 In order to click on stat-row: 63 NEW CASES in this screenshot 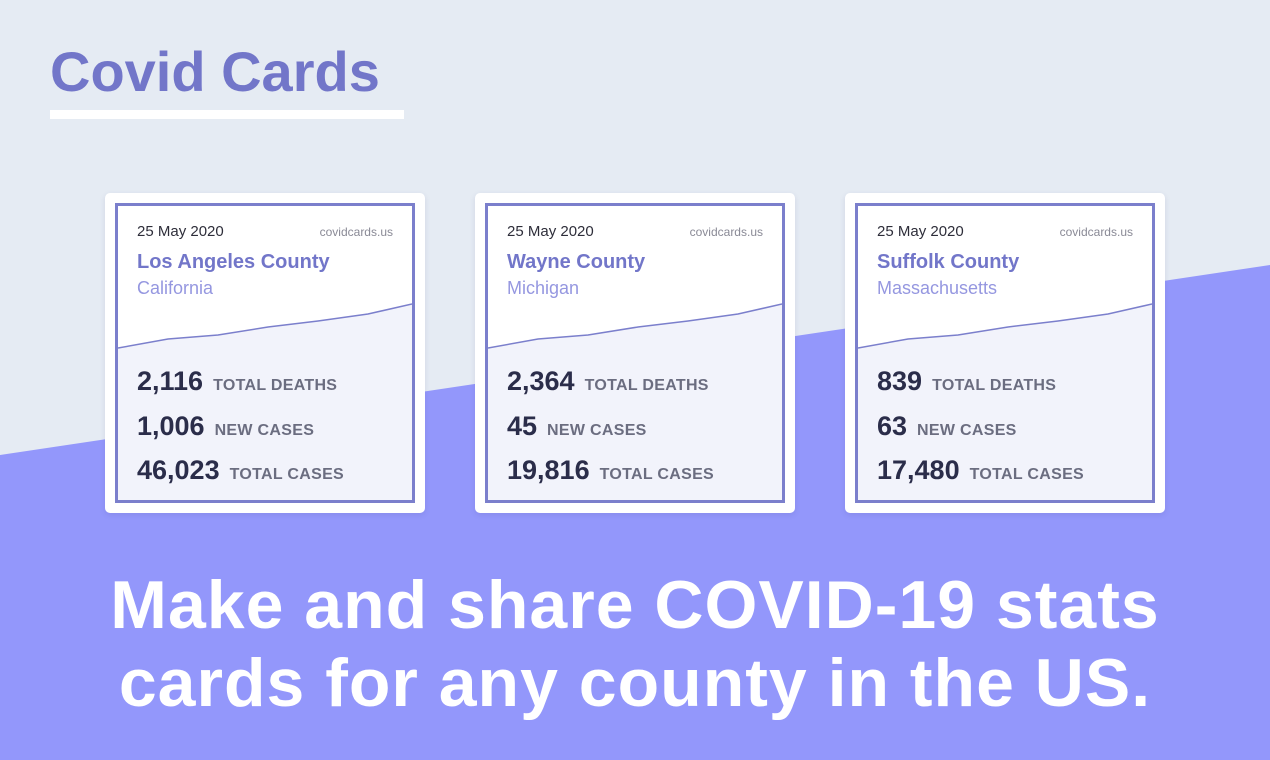, I will do `click(947, 426)`.